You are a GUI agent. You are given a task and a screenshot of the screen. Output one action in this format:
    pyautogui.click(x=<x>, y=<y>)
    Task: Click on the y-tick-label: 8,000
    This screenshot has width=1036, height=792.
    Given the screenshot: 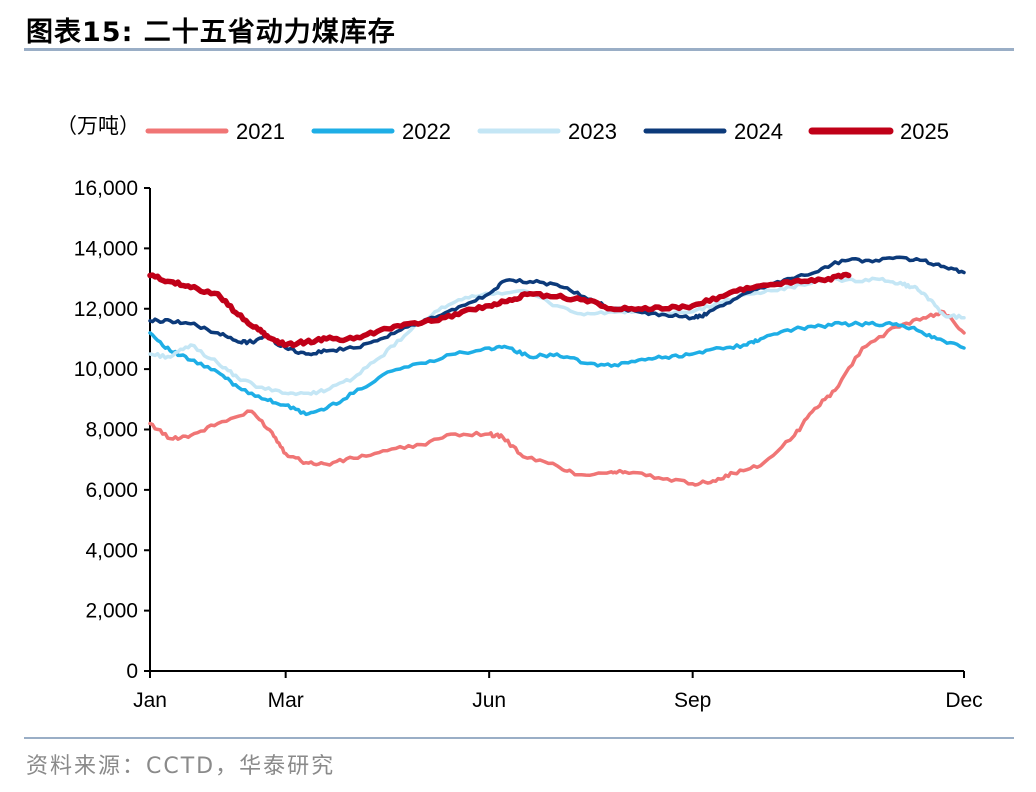 What is the action you would take?
    pyautogui.click(x=111, y=430)
    